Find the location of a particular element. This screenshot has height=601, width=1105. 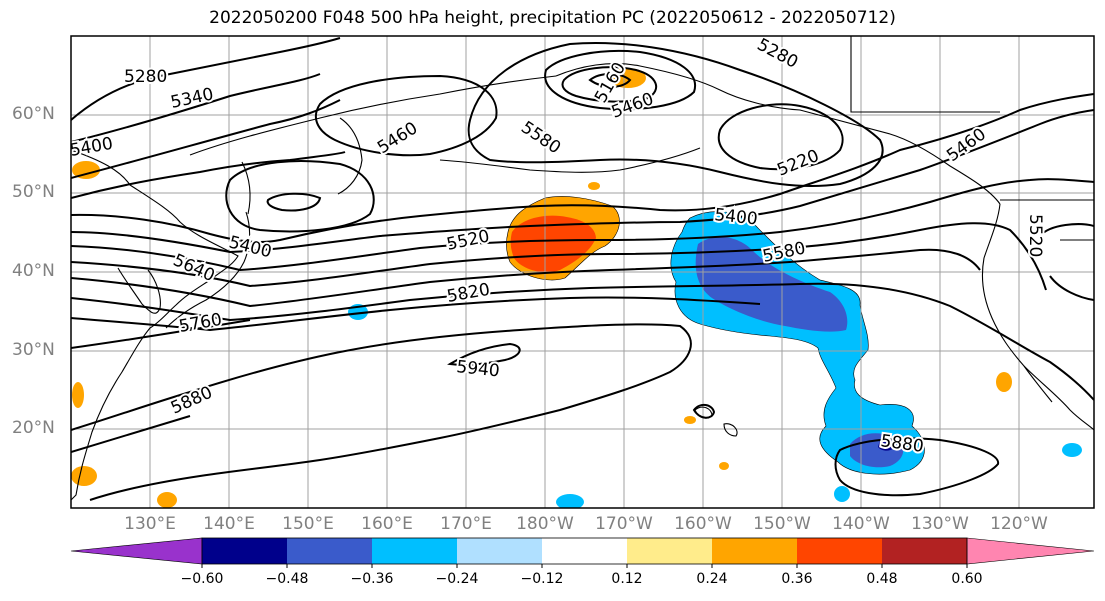

lat-label-50n: 50°N is located at coordinates (33, 192).